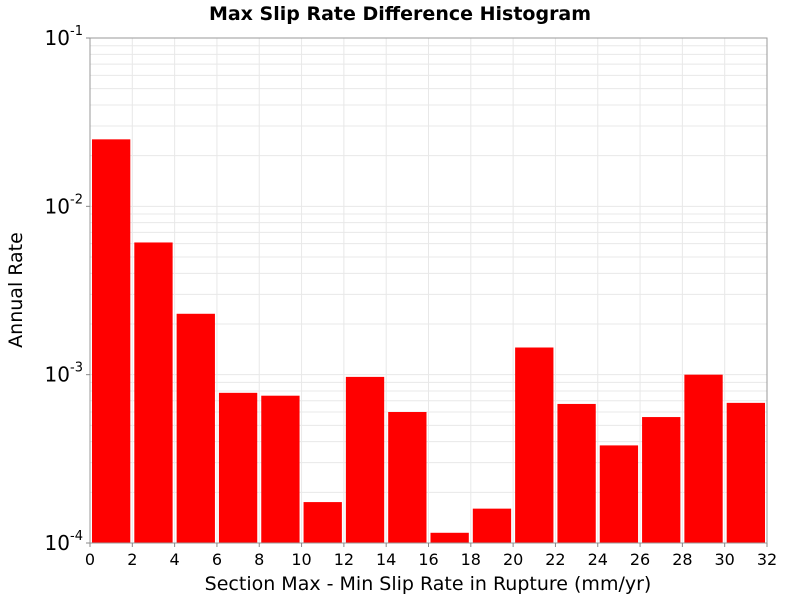 The width and height of the screenshot is (800, 600). I want to click on x-tick-label: 6, so click(217, 559).